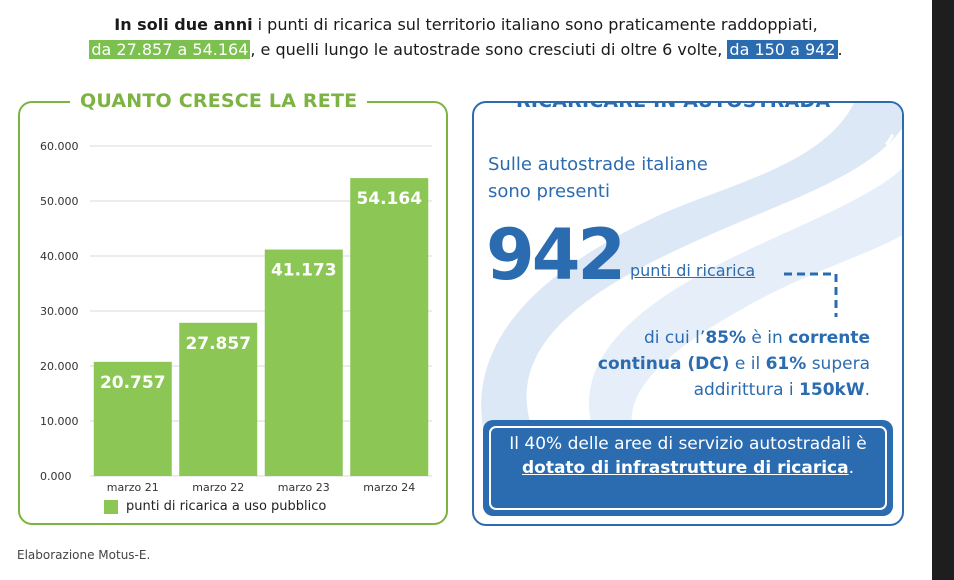  I want to click on chart-legend: punti di ricarica a uso pubblico, so click(215, 506).